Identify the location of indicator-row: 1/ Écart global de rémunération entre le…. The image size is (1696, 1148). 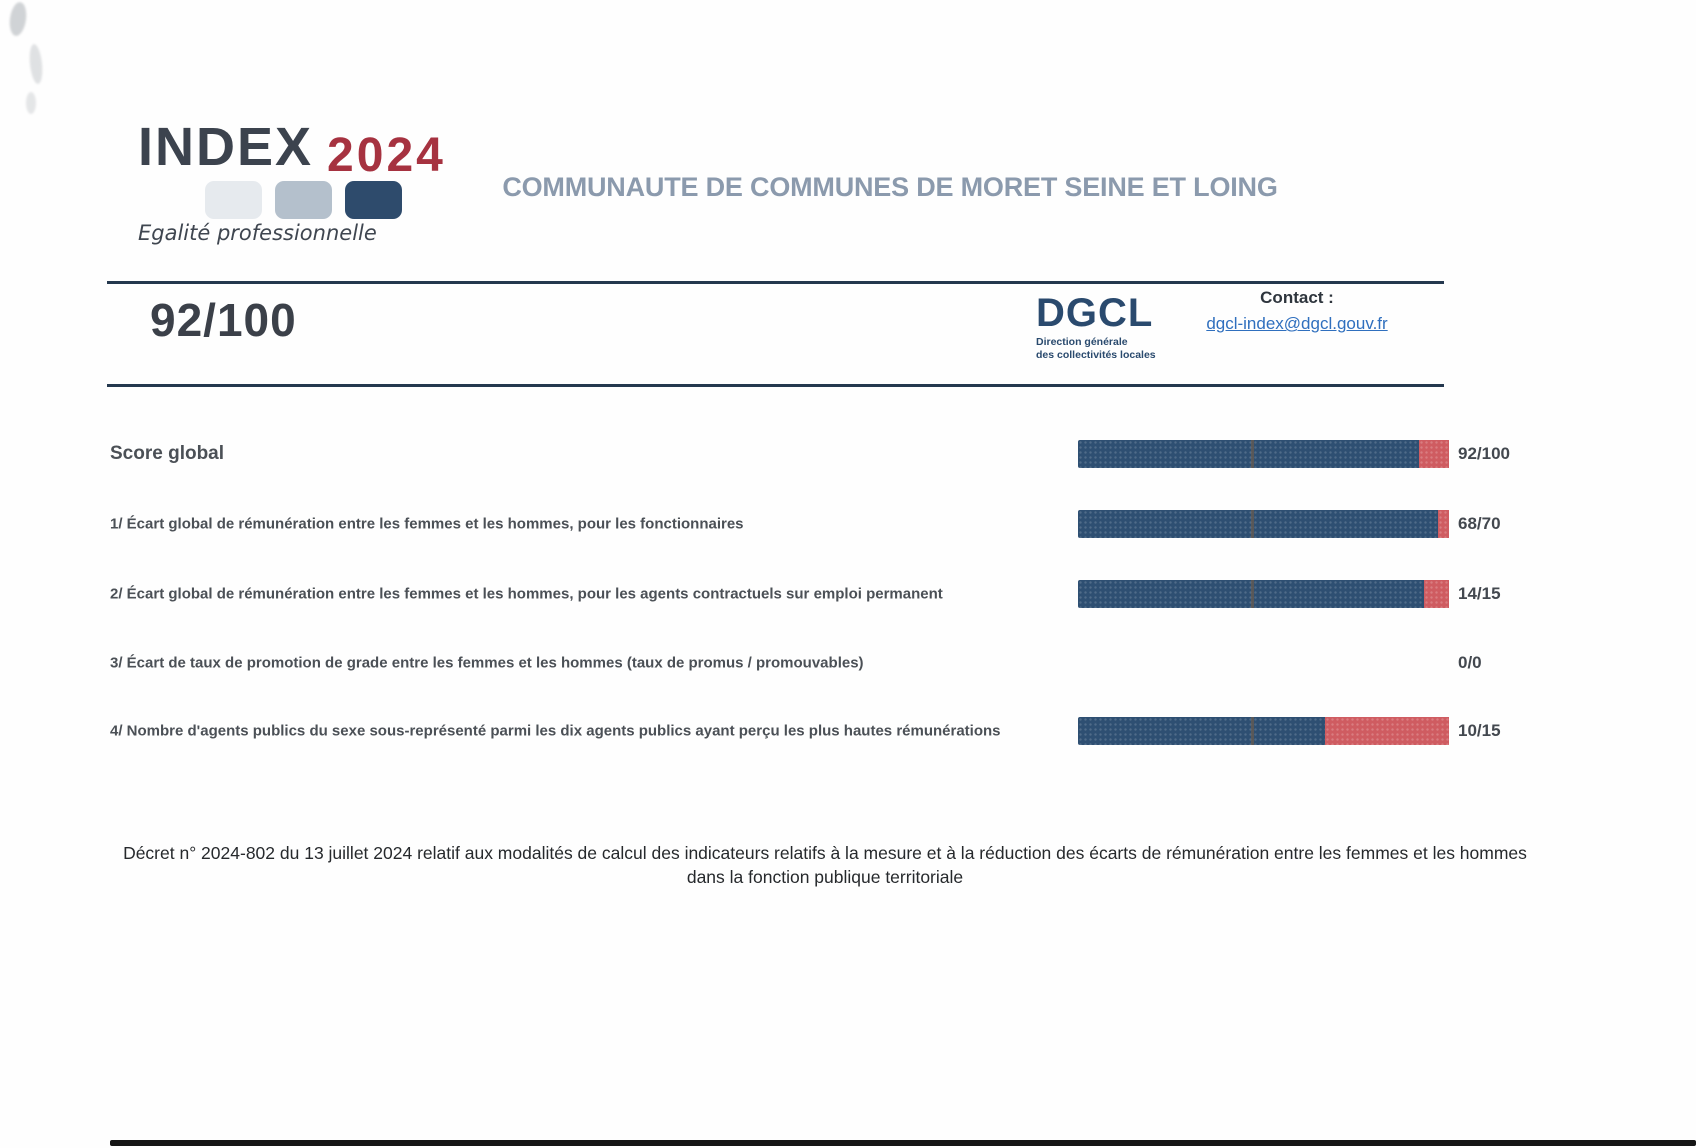
(848, 524).